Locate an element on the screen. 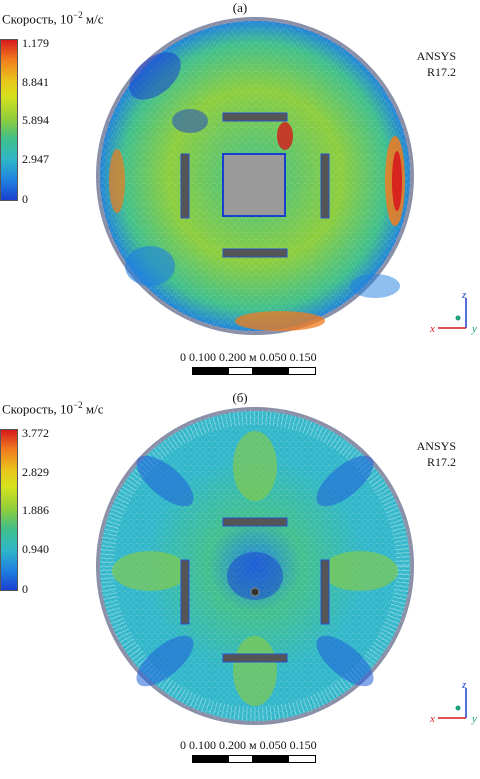  legend-tick: 8.841 is located at coordinates (35, 82).